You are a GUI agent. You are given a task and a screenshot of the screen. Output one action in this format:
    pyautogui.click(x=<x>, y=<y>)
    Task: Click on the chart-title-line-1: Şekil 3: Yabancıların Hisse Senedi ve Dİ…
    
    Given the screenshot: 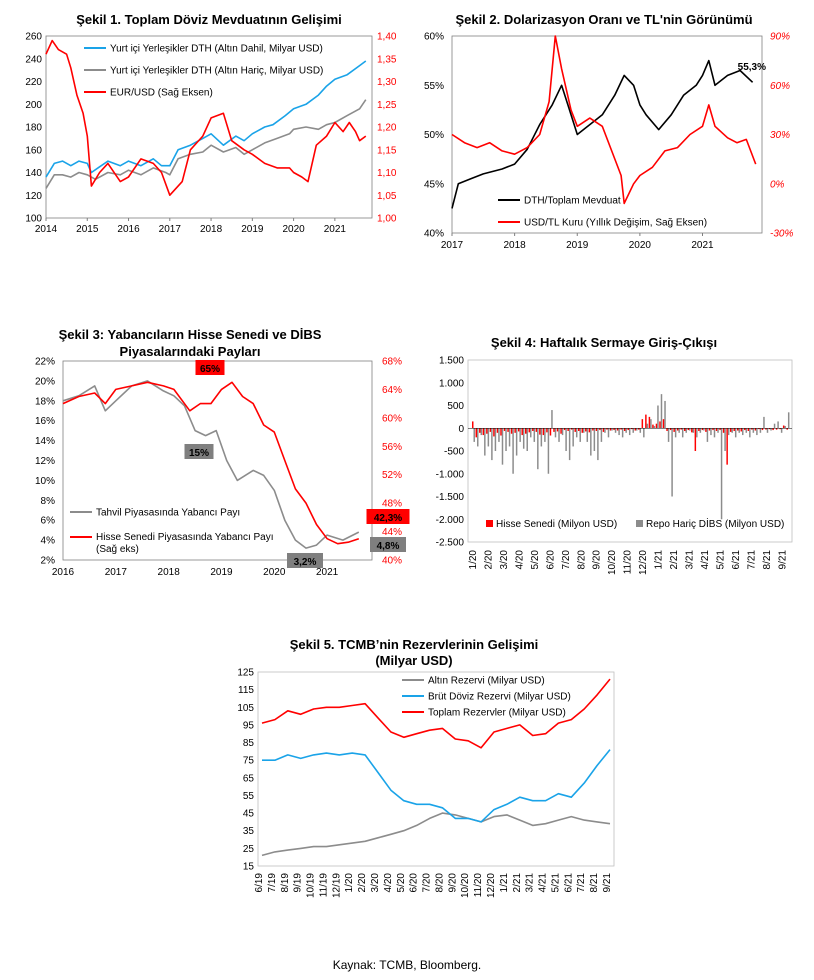 What is the action you would take?
    pyautogui.click(x=190, y=334)
    